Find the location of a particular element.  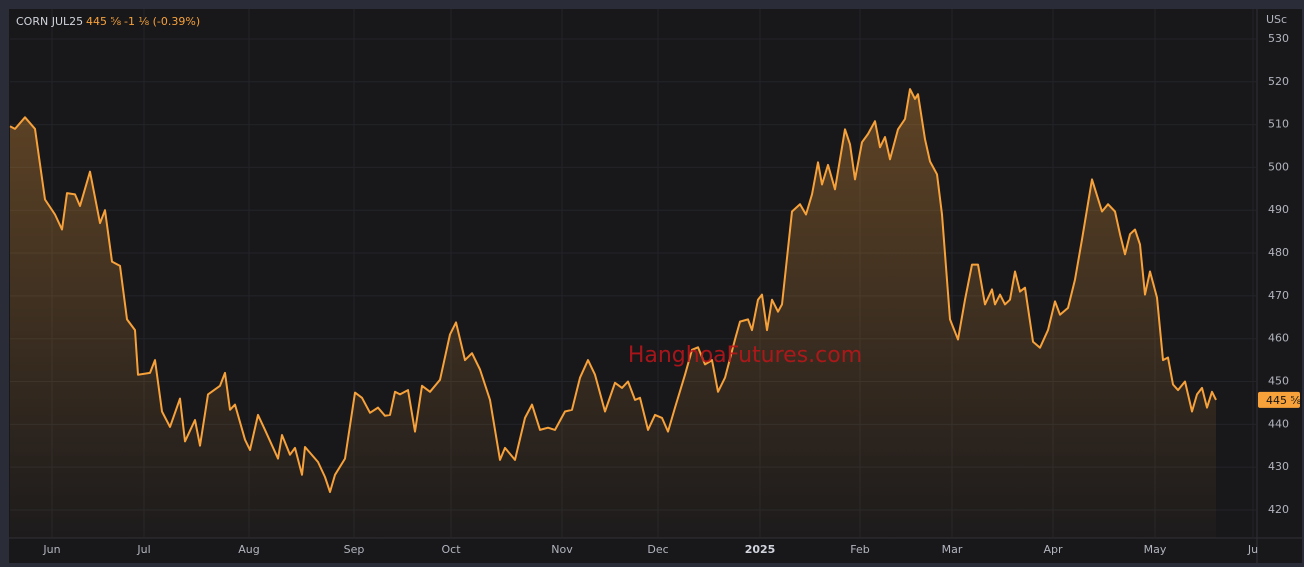

unit-label: USc is located at coordinates (1276, 19).